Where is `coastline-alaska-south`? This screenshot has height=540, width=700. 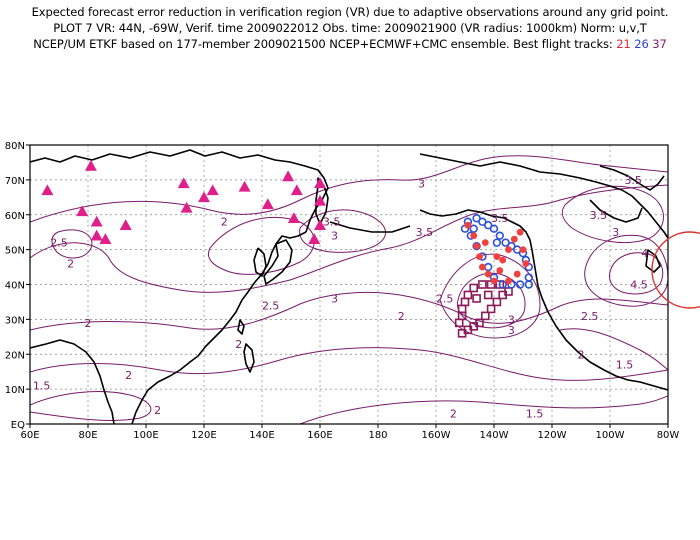 coastline-alaska-south is located at coordinates (543, 300).